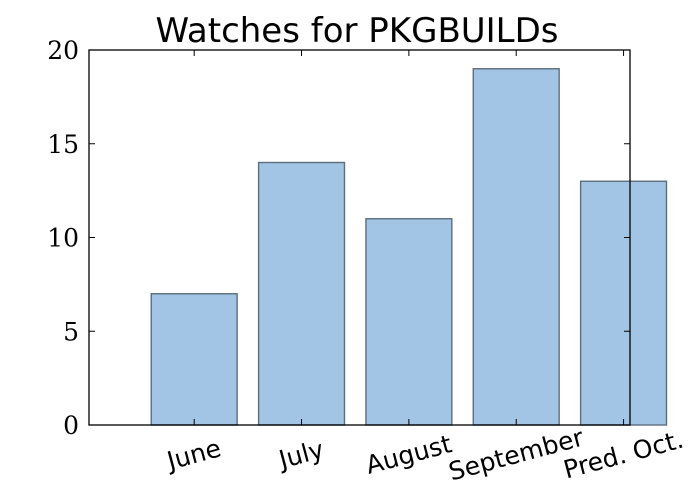 This screenshot has height=500, width=700. I want to click on bar-june, so click(194, 359).